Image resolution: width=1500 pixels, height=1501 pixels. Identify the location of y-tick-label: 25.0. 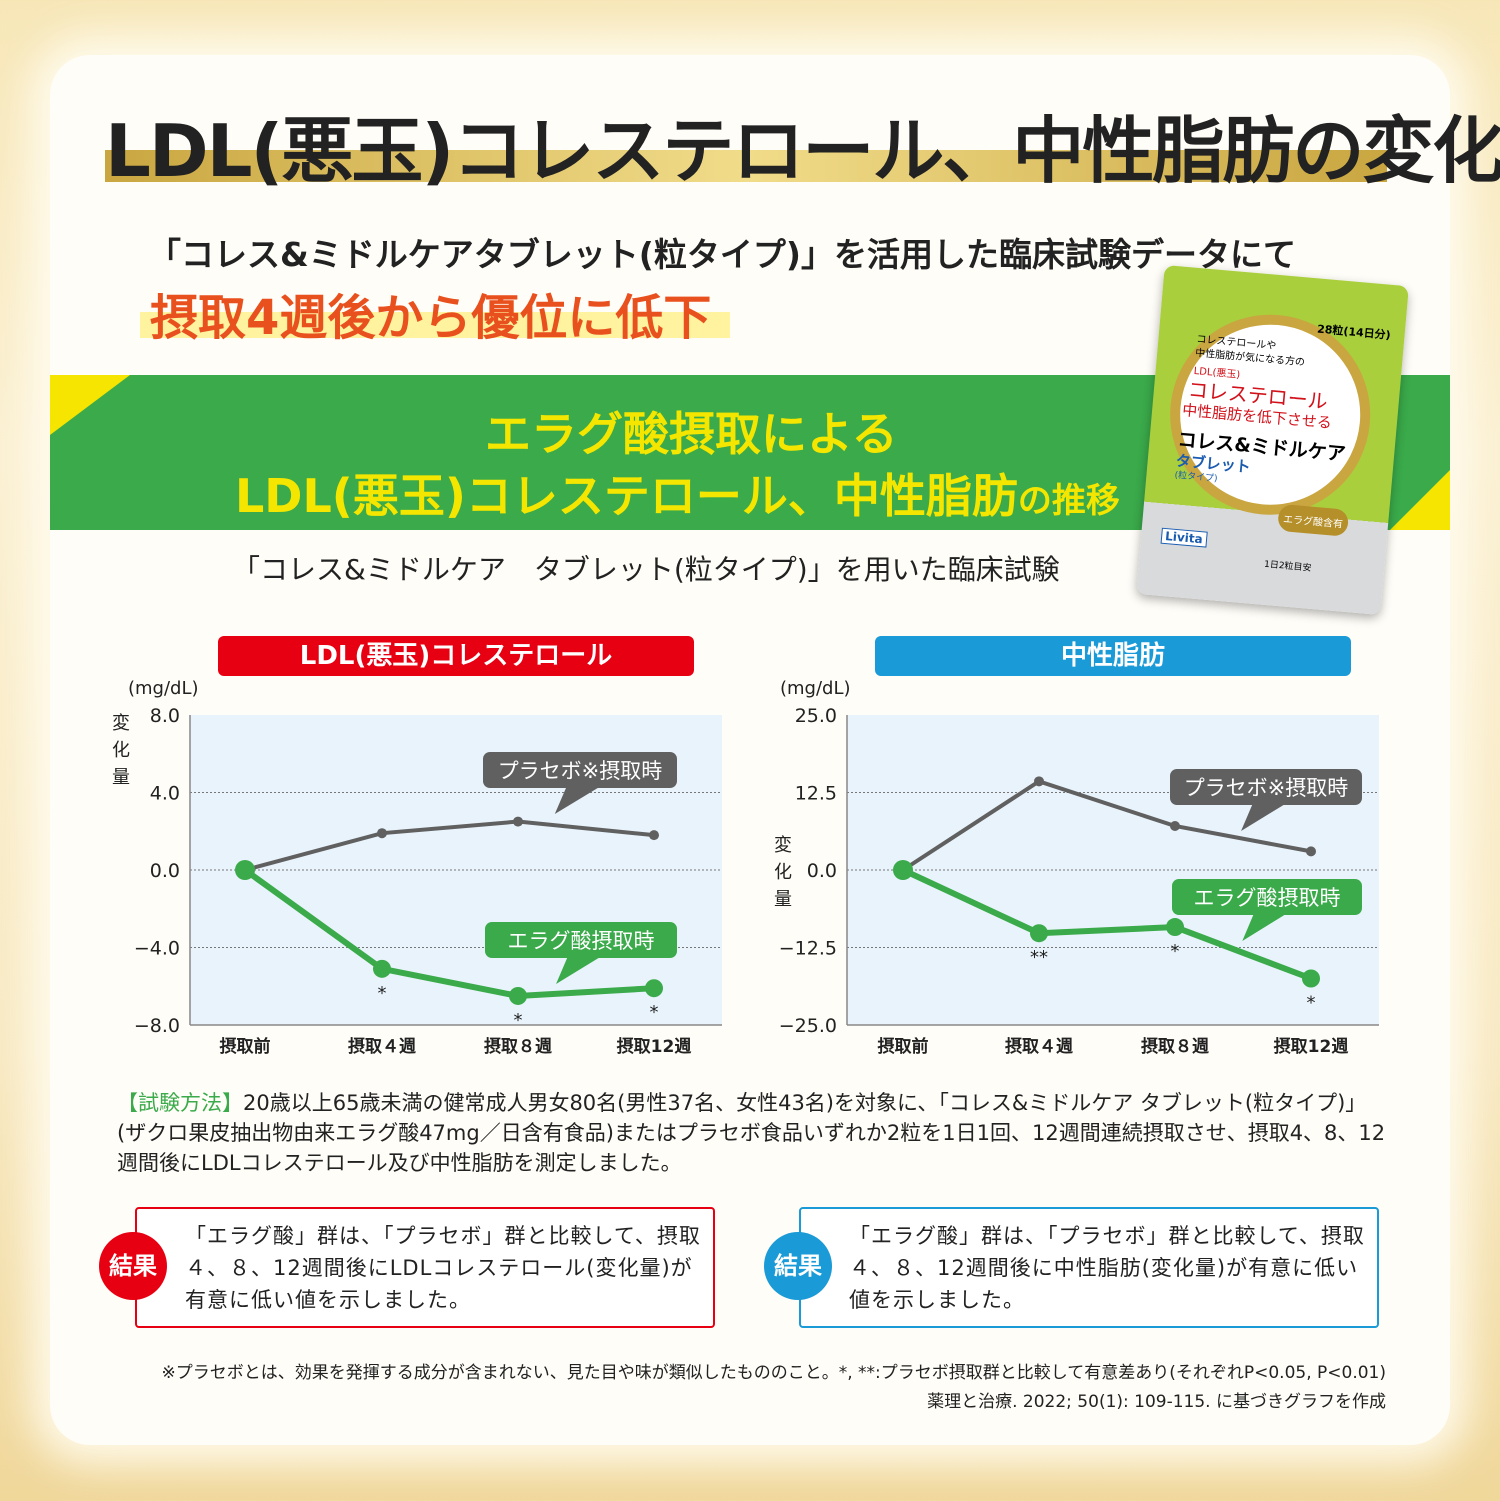
(816, 716).